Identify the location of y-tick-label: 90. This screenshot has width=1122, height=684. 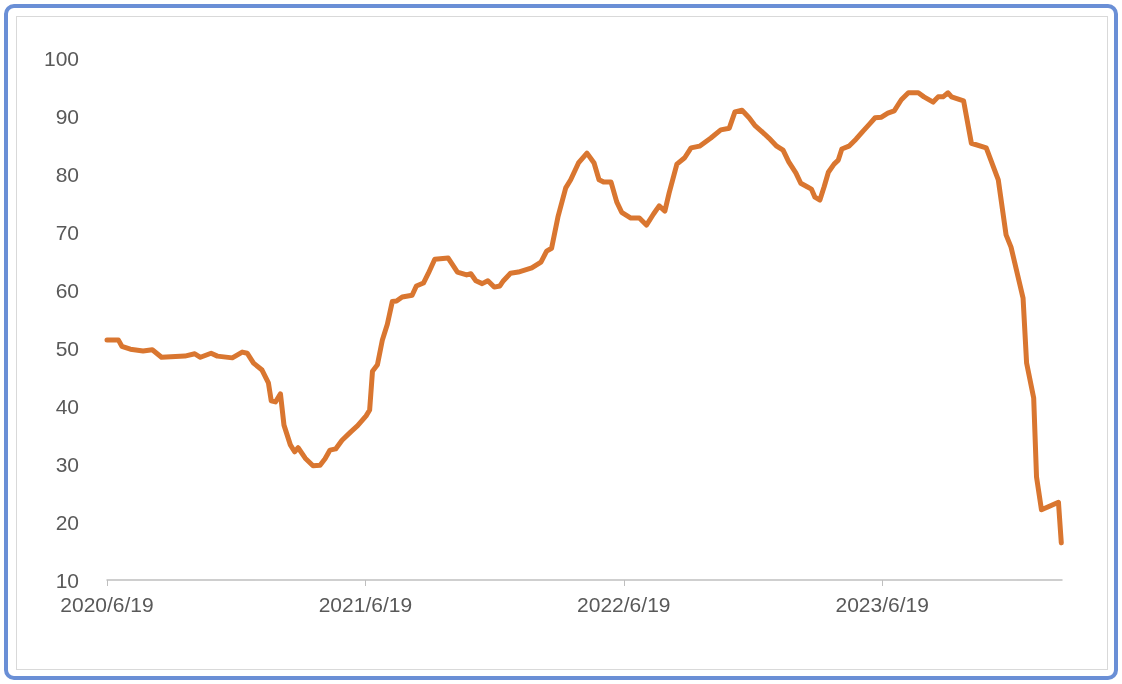
(67, 116).